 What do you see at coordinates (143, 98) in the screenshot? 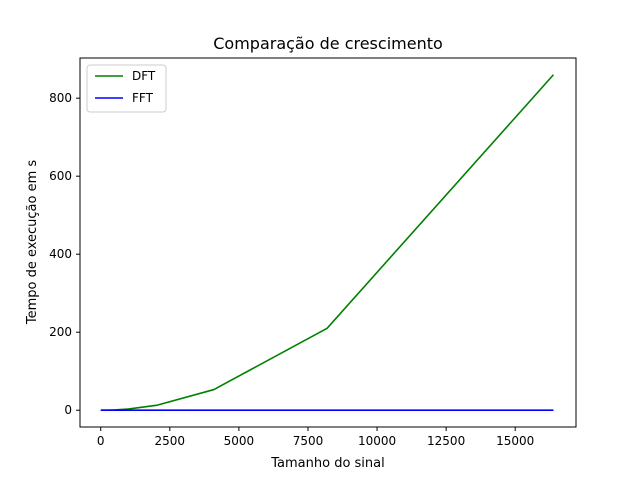
I see `legend-label-fft: FFT` at bounding box center [143, 98].